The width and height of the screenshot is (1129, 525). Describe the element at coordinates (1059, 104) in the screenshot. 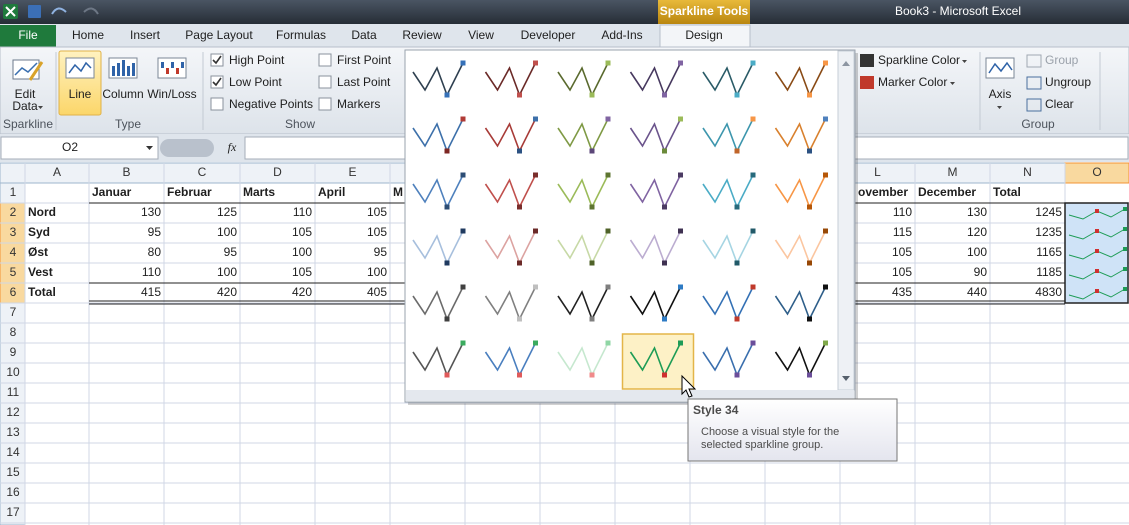

I see `group-button-label: Clear` at that location.